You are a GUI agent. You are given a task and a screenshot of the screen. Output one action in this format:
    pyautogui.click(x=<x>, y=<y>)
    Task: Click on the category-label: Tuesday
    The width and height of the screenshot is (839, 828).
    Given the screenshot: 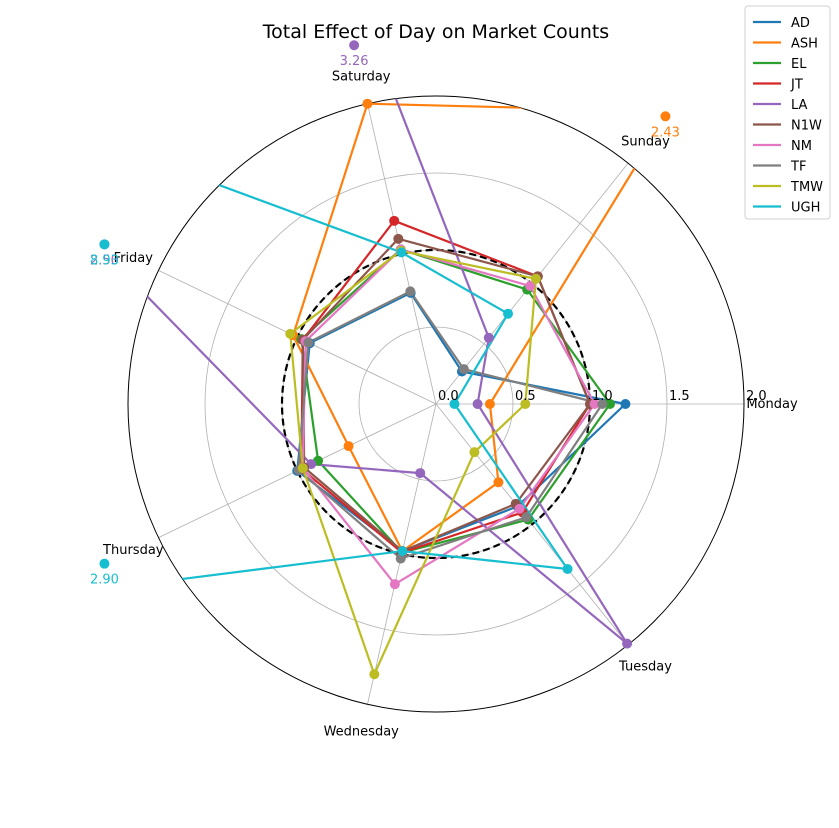 What is the action you would take?
    pyautogui.click(x=645, y=667)
    